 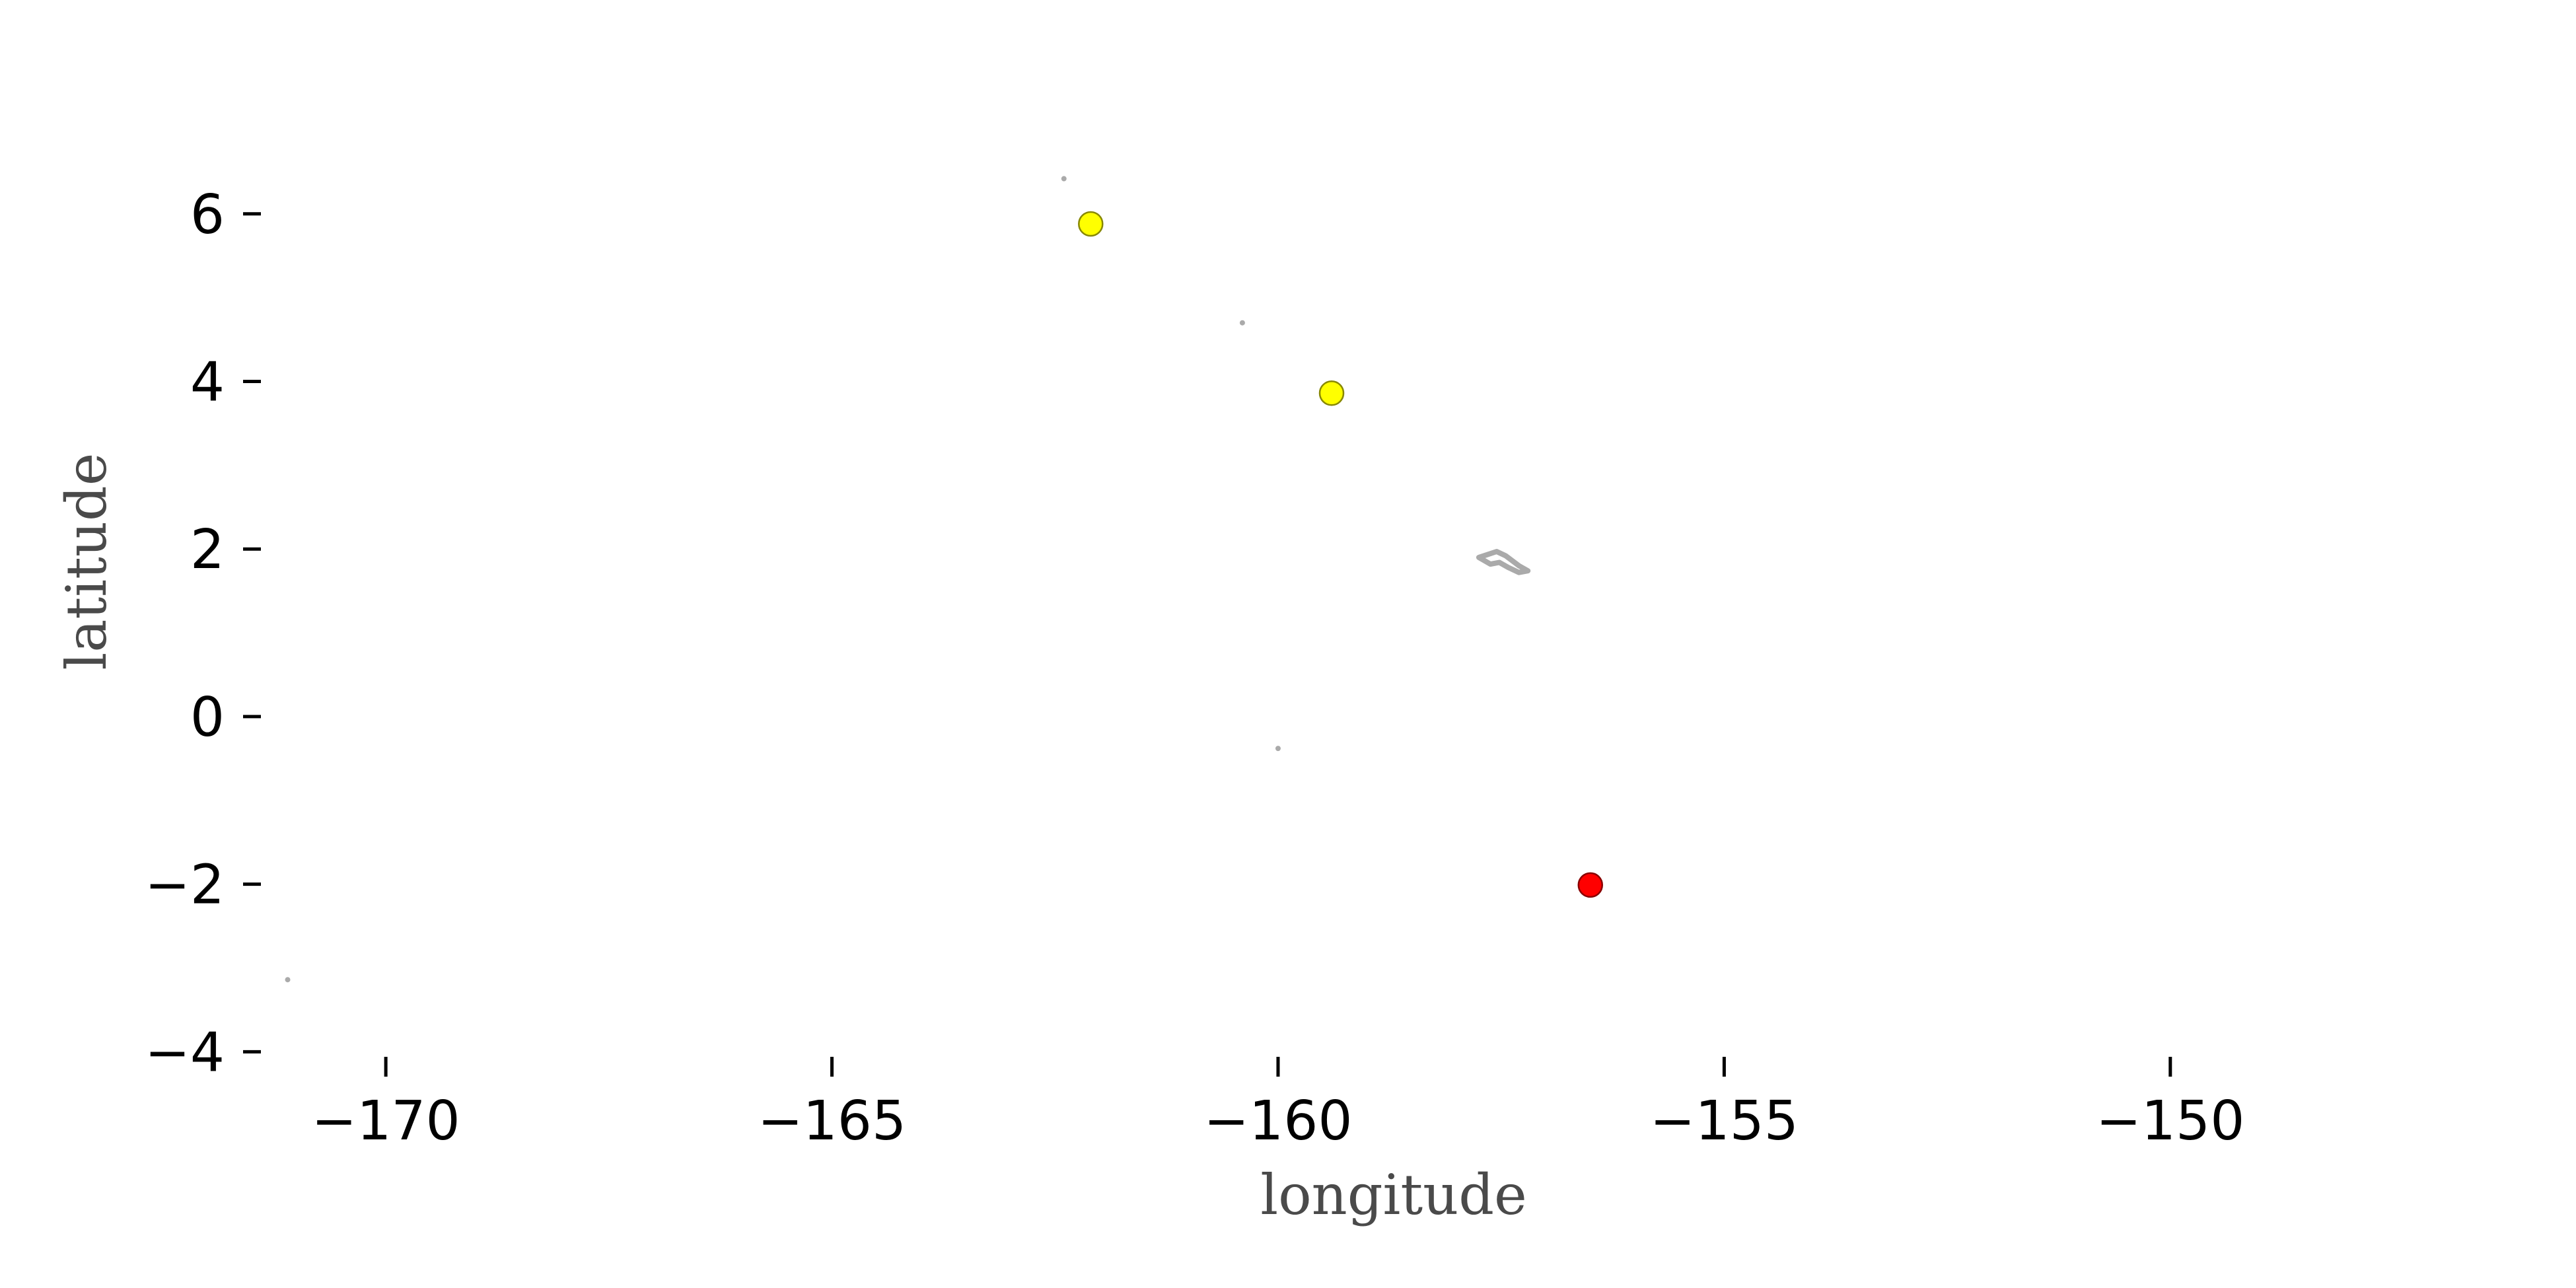 What do you see at coordinates (1725, 1122) in the screenshot?
I see `x-tick-label: −155` at bounding box center [1725, 1122].